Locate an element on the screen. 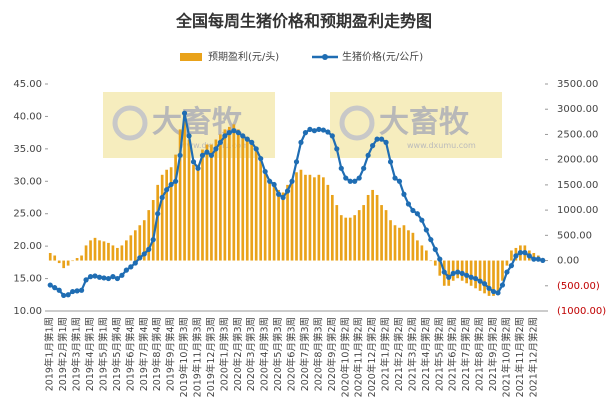 The image size is (609, 416). x-tick-label: 2021年5月第2周 is located at coordinates (439, 354).